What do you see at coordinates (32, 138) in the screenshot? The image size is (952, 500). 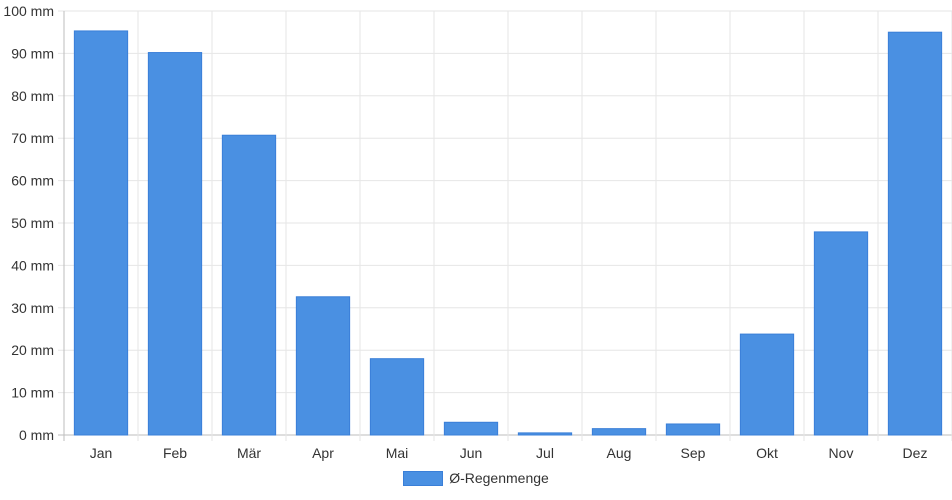 I see `y-tick-label: 70 mm` at bounding box center [32, 138].